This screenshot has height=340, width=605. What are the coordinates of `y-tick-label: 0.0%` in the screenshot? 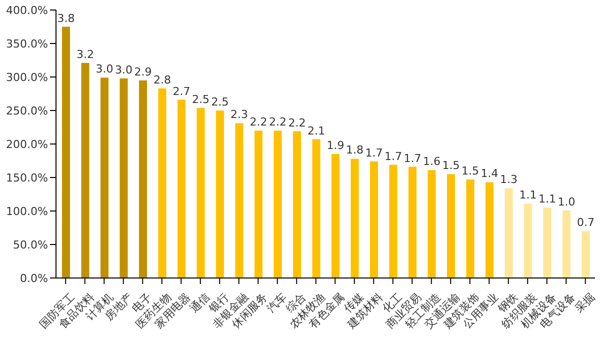 It's located at (34, 278).